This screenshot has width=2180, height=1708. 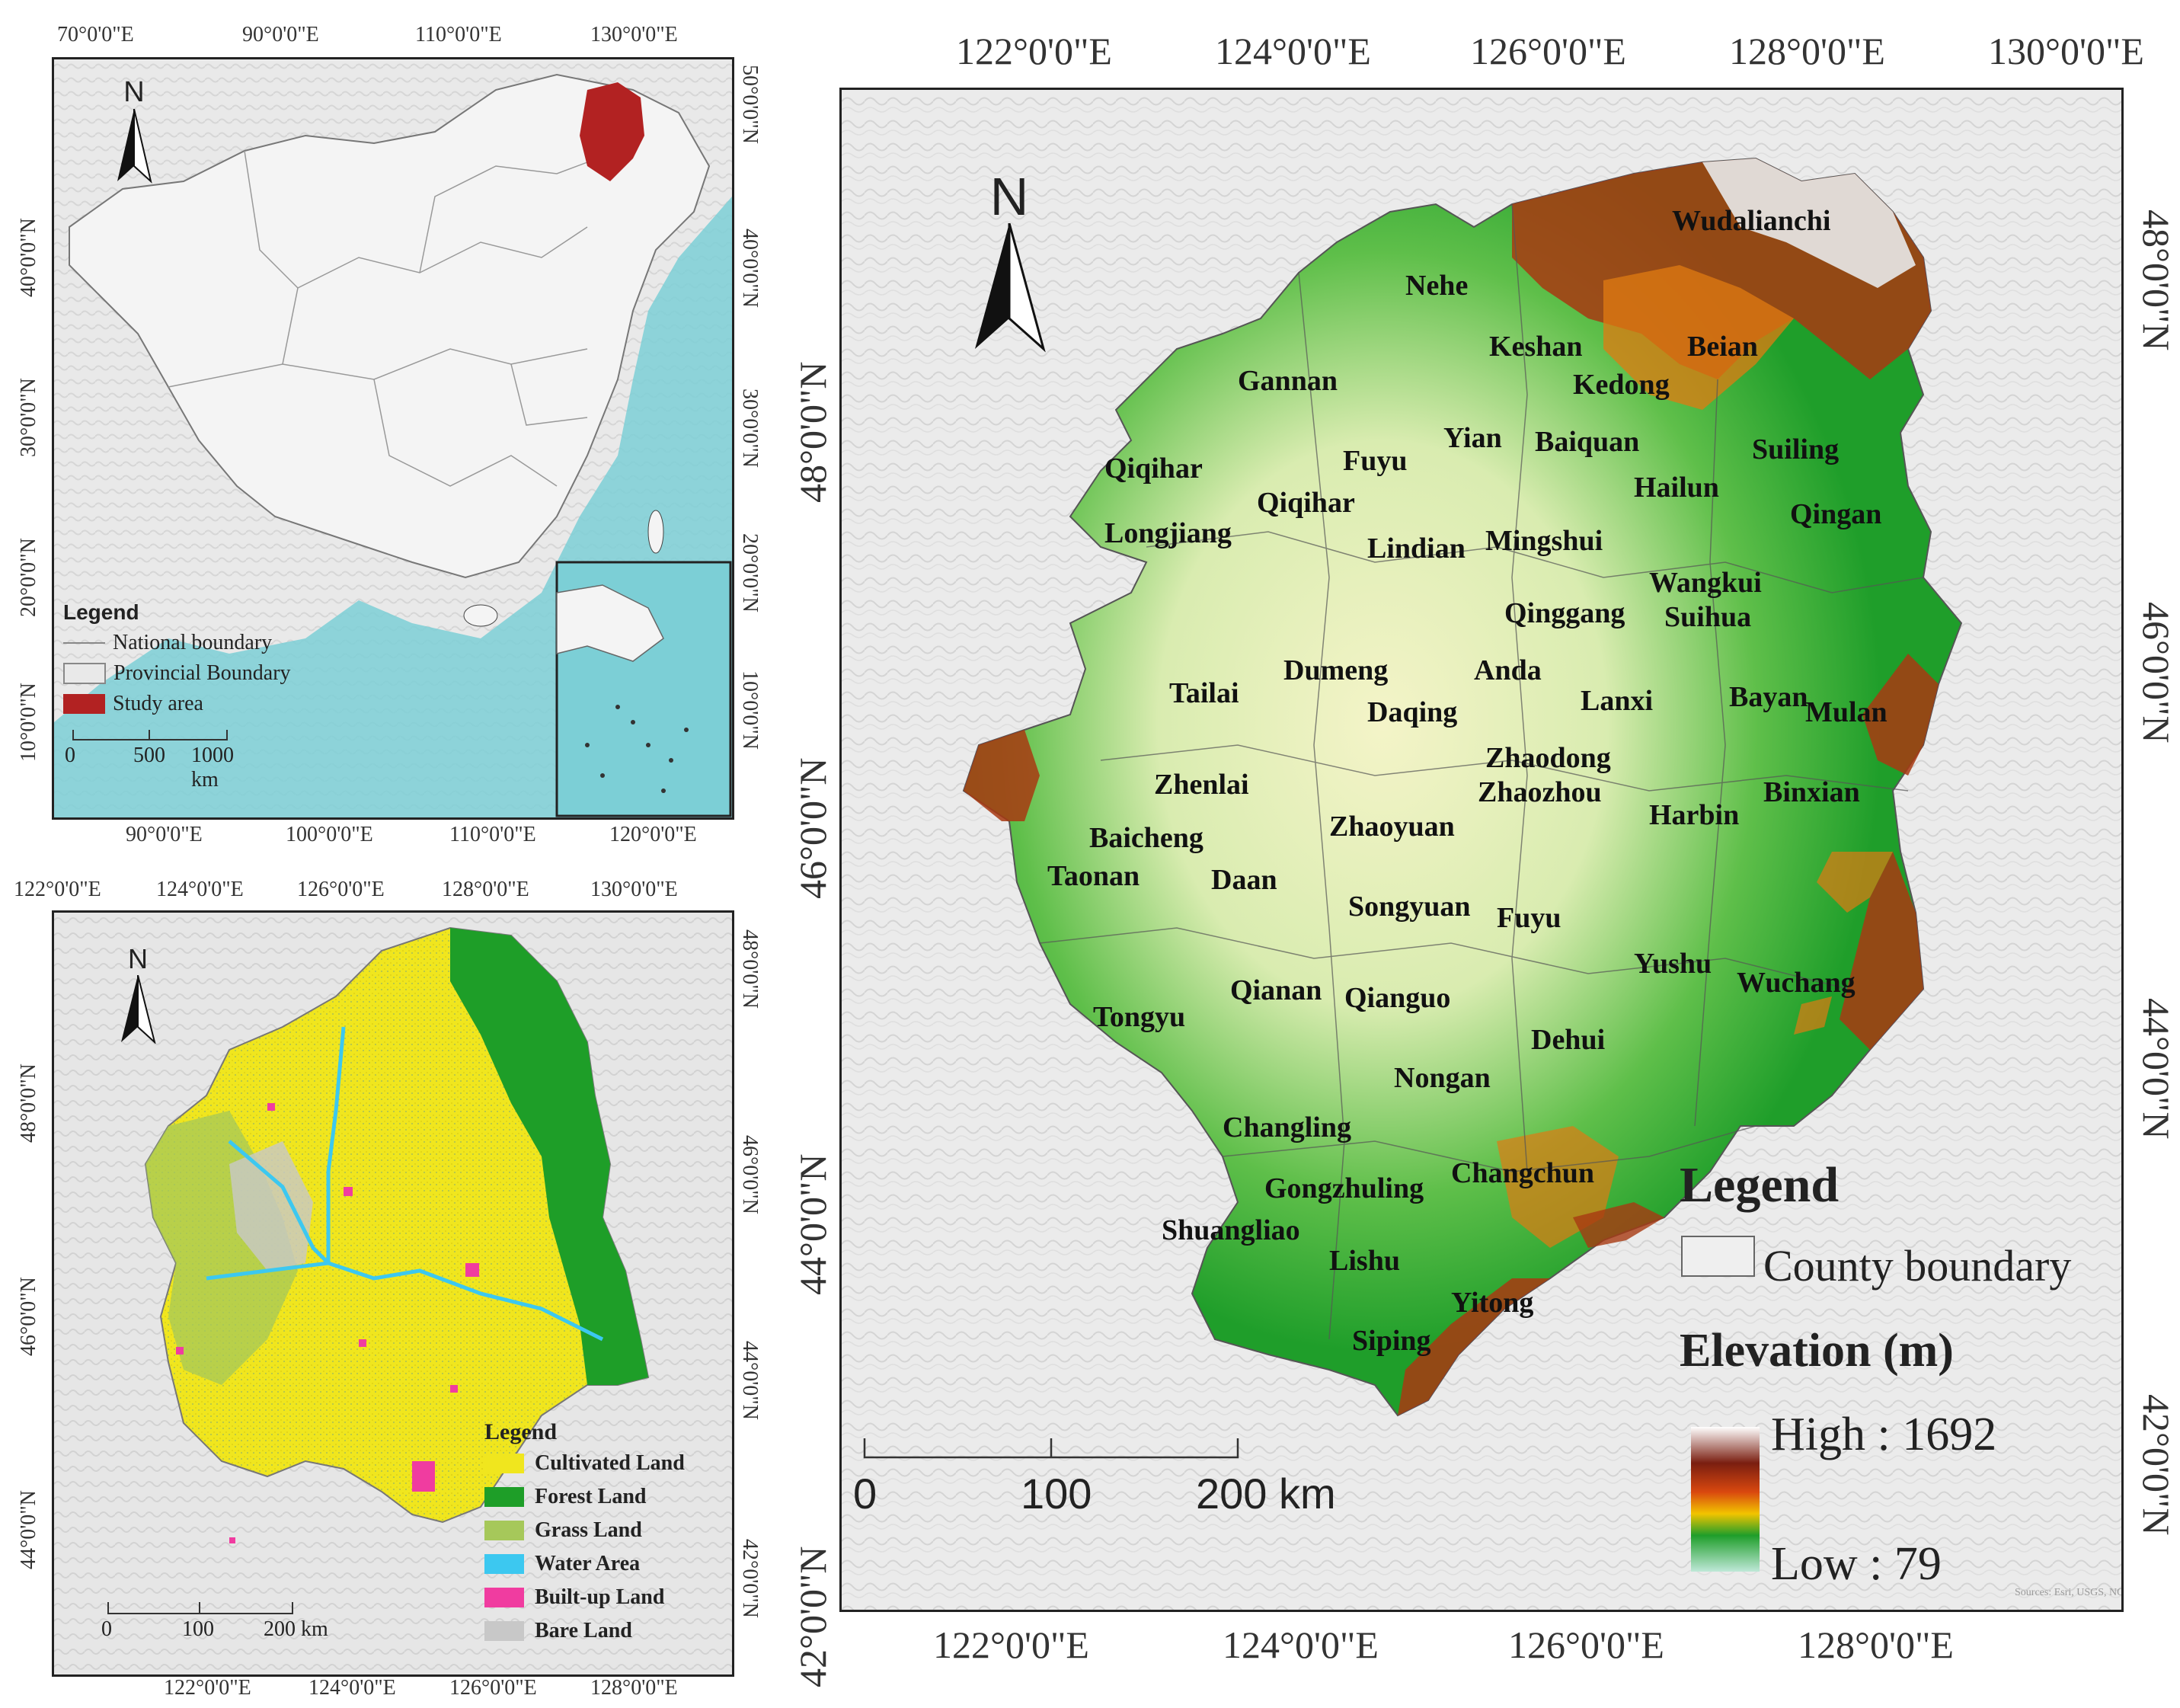 I want to click on china-left-tick: 20°0'0"N, so click(x=28, y=578).